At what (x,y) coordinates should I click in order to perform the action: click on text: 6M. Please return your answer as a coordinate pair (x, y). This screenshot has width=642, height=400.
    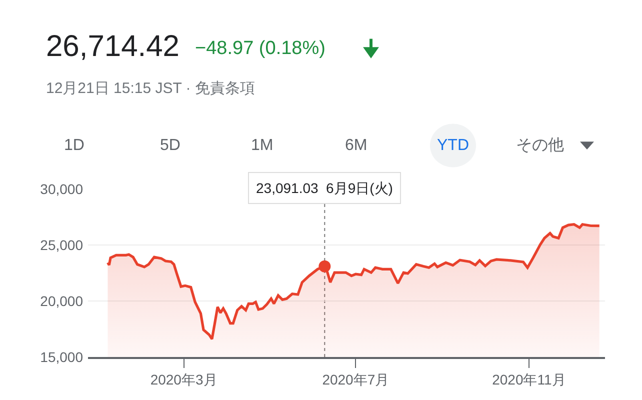
    Looking at the image, I should click on (356, 145).